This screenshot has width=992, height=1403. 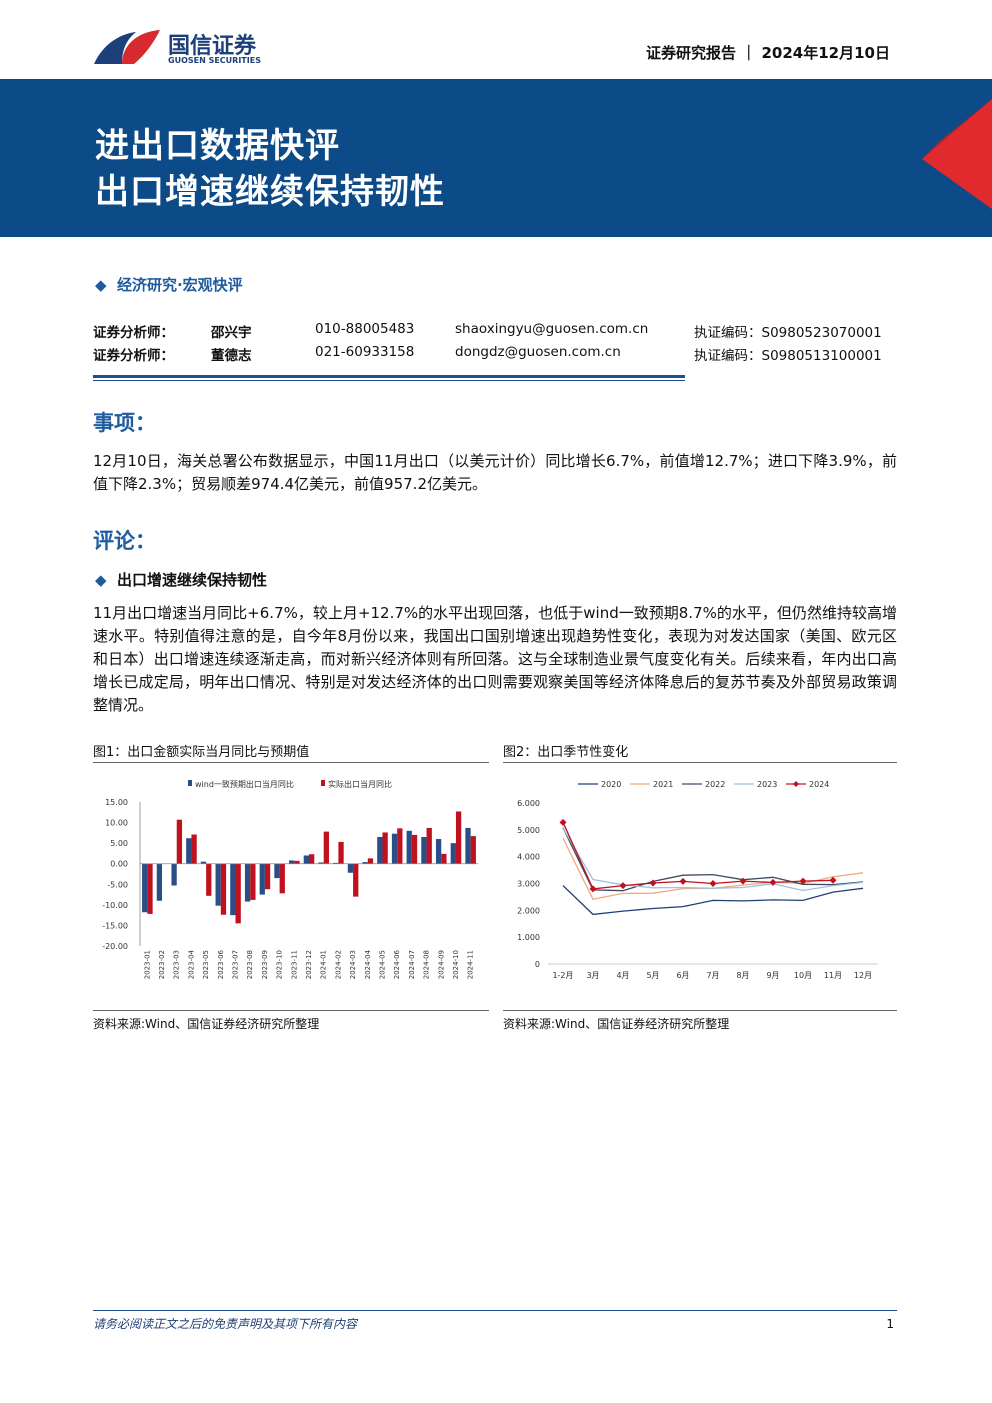 I want to click on category: ◆ 经济研究·宏观快评, so click(x=169, y=285).